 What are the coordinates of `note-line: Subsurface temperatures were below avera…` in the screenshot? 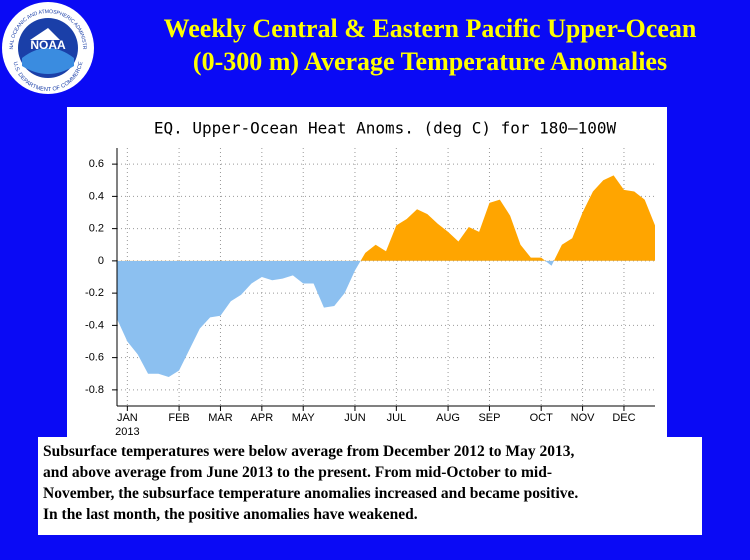 It's located at (309, 451).